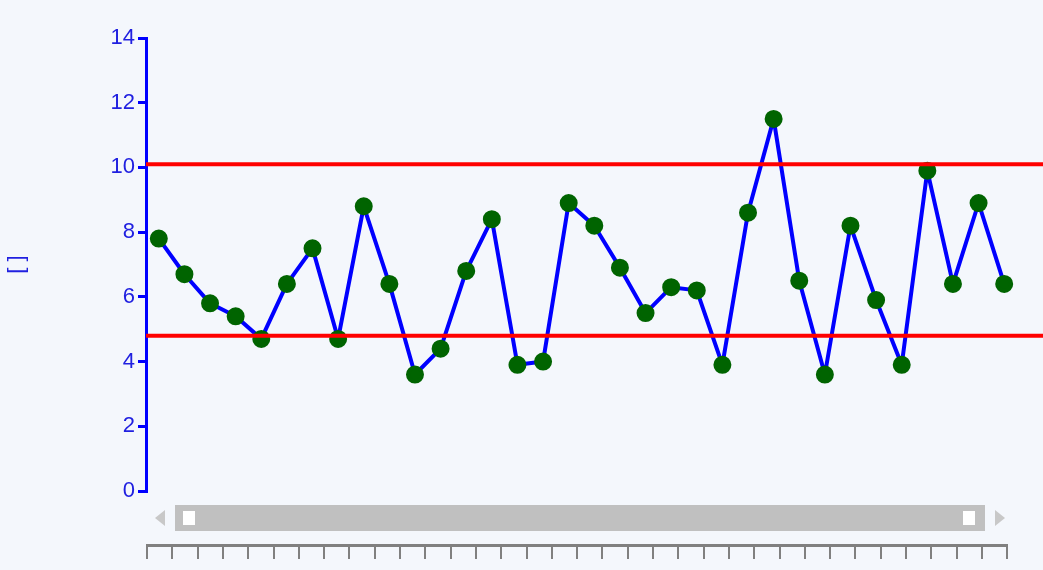  I want to click on y-tick-label: 14, so click(122, 37).